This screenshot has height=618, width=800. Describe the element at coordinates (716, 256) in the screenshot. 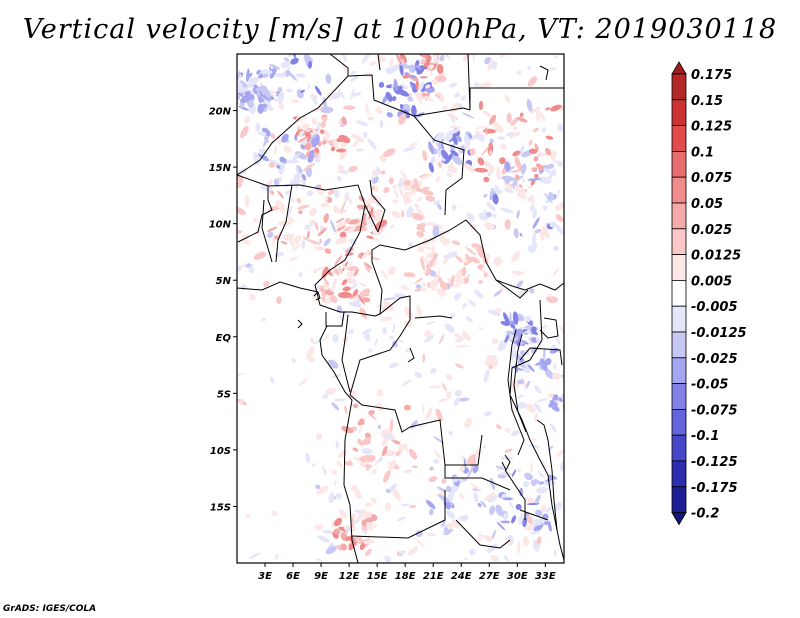

I see `colorbar-label: 0.0125` at that location.